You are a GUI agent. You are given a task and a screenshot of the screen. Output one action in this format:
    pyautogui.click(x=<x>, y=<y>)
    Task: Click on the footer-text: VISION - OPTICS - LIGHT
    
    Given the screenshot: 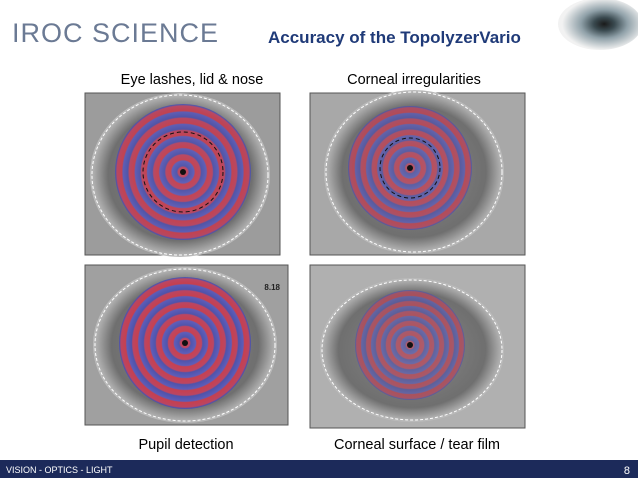 What is the action you would take?
    pyautogui.click(x=59, y=470)
    